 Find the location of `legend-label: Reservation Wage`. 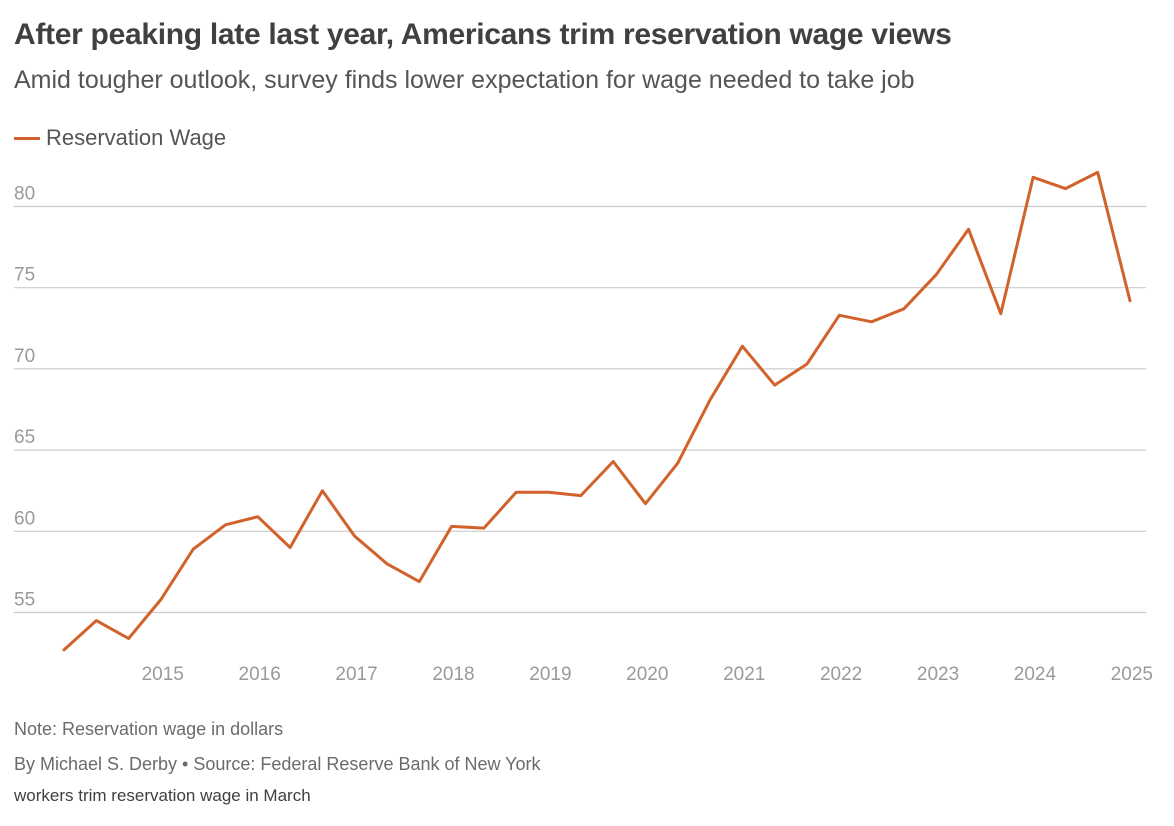

legend-label: Reservation Wage is located at coordinates (136, 137).